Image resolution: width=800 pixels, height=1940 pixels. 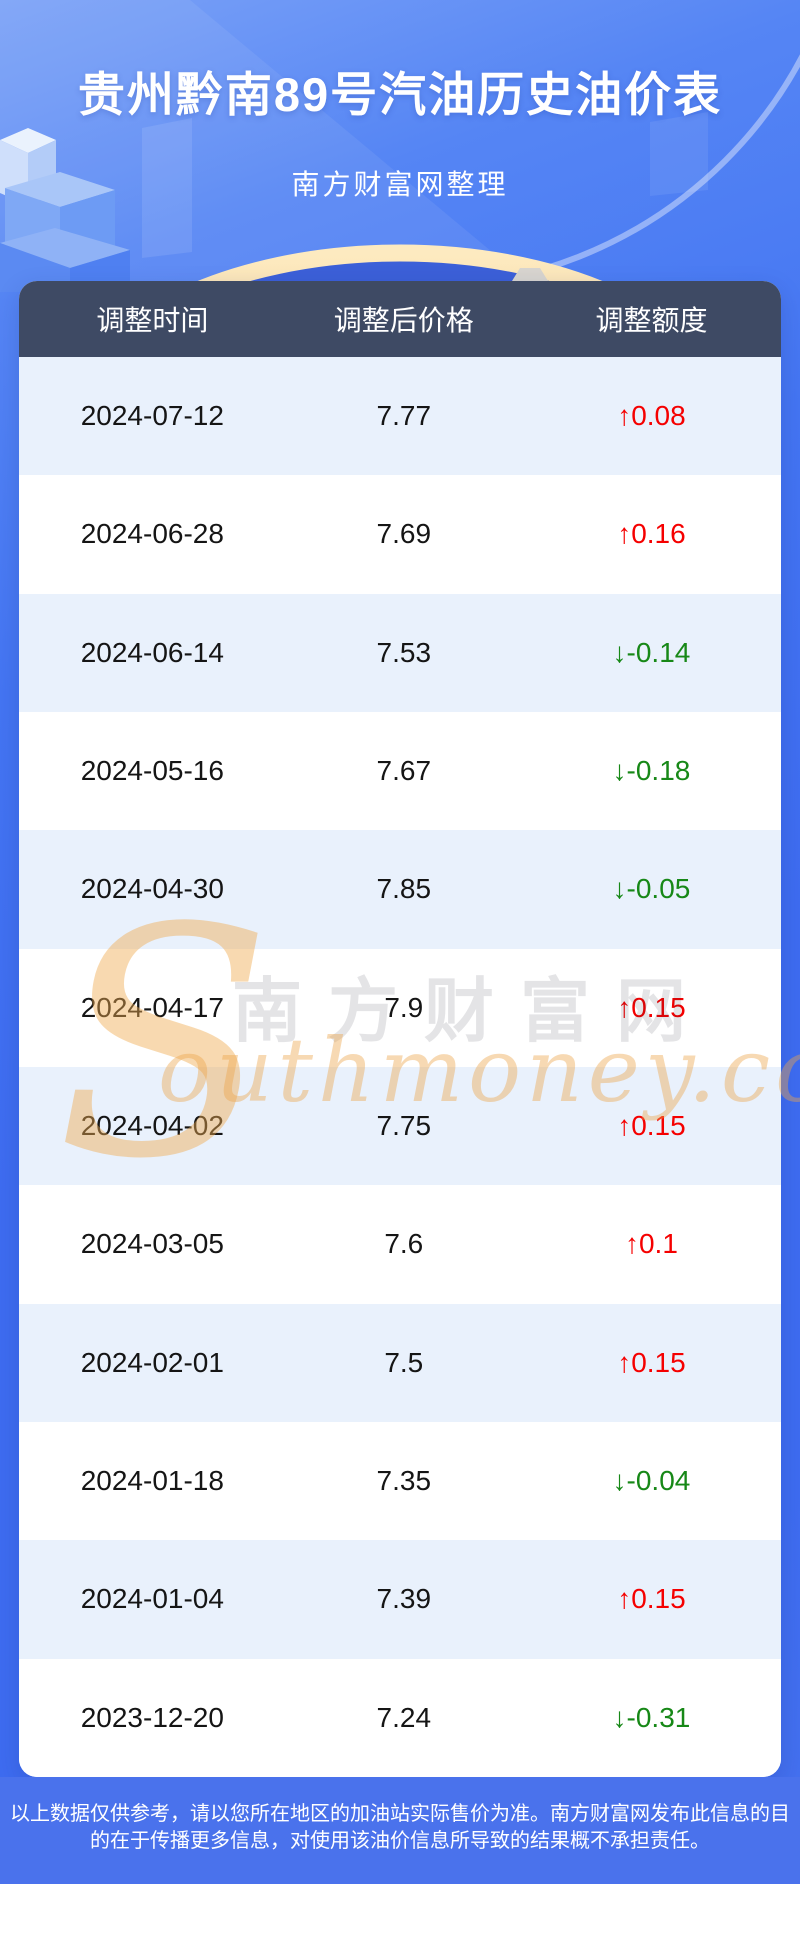 What do you see at coordinates (152, 534) in the screenshot?
I see `cell-date: 2024-06-28` at bounding box center [152, 534].